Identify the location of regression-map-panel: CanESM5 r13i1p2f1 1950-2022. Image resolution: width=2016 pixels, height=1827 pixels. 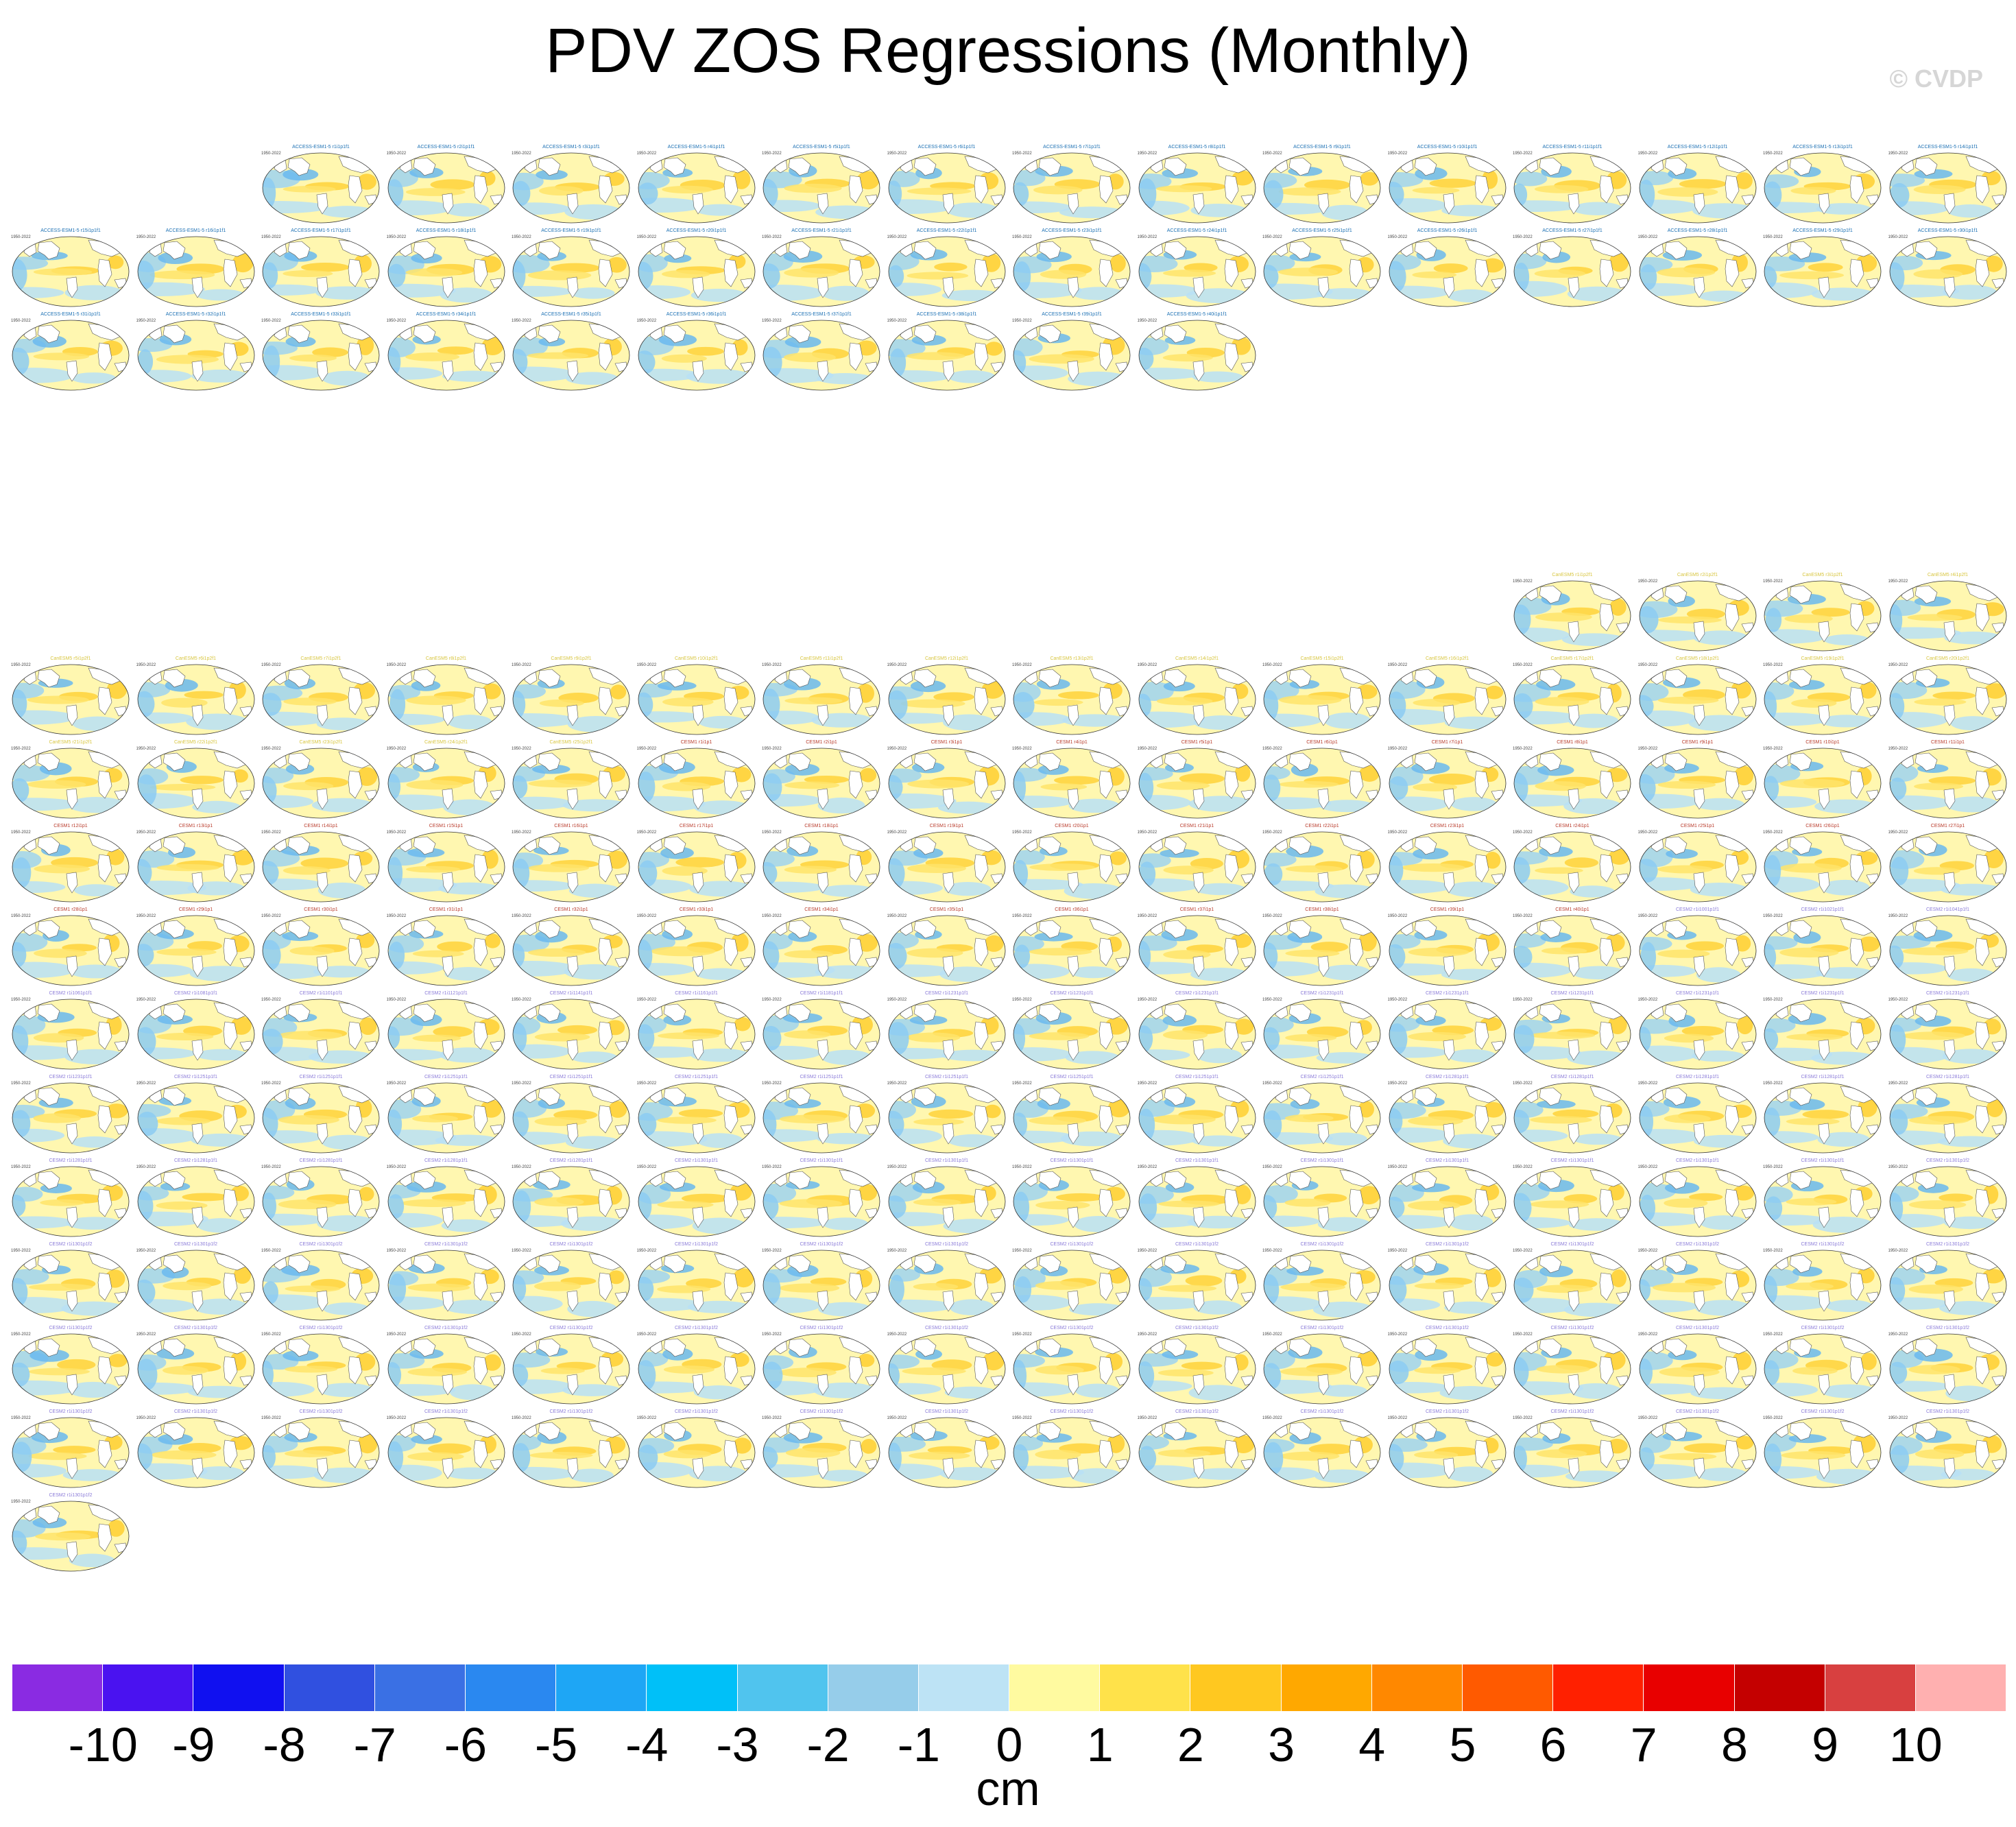
(1072, 697).